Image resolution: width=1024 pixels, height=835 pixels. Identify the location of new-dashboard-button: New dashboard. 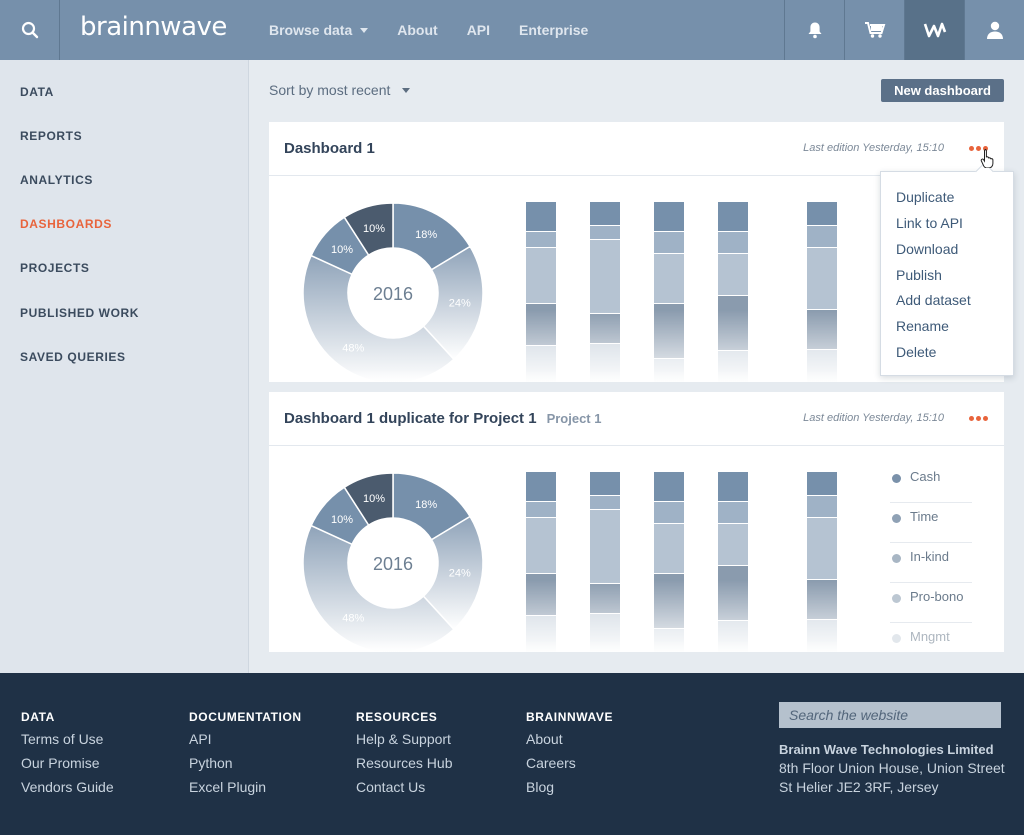
(942, 90).